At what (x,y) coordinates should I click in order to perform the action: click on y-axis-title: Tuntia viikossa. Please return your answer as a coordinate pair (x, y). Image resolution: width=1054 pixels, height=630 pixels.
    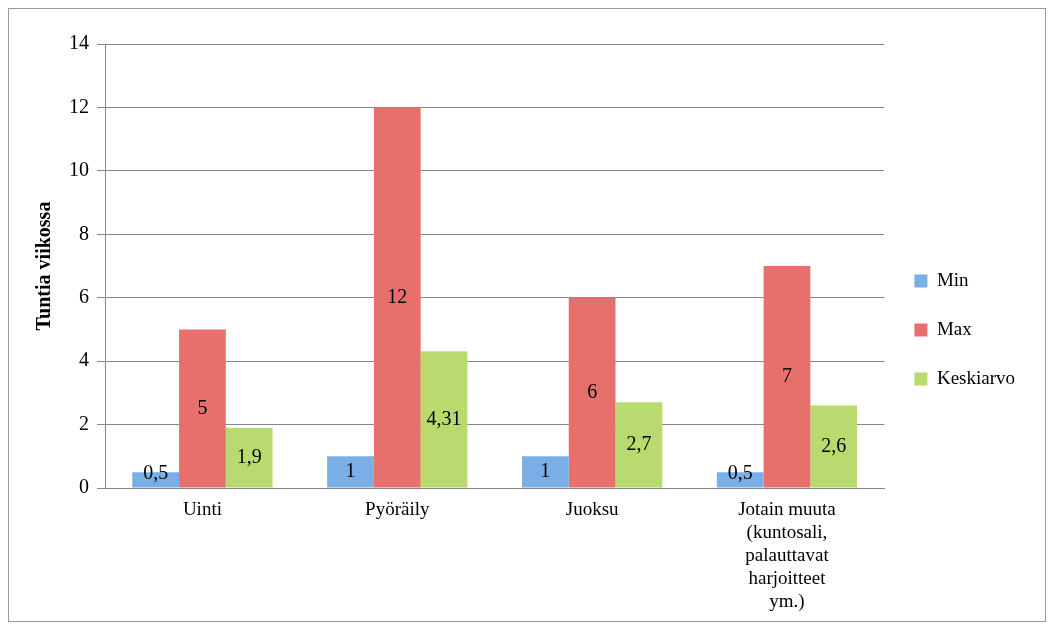
    Looking at the image, I should click on (43, 266).